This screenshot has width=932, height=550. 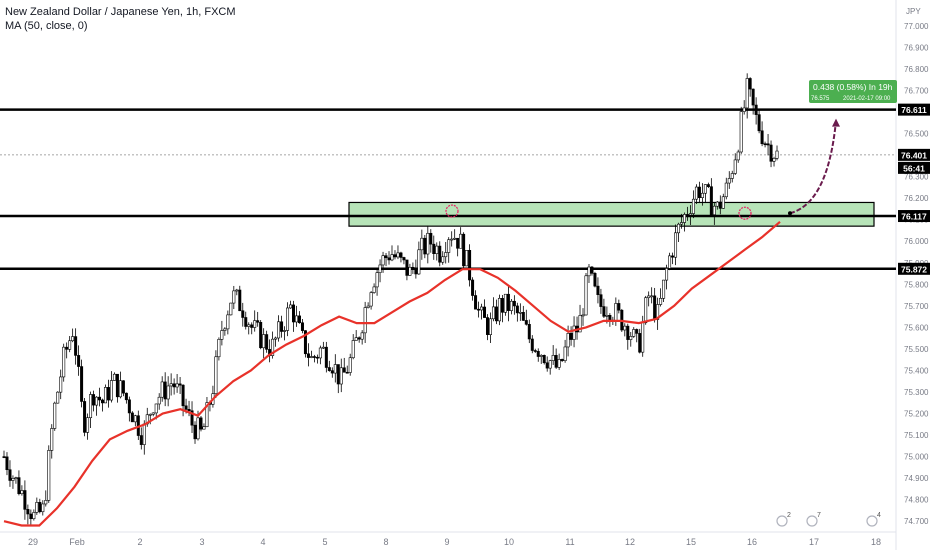 I want to click on ma-indicator-label: MA (50, close, 0), so click(x=46, y=26).